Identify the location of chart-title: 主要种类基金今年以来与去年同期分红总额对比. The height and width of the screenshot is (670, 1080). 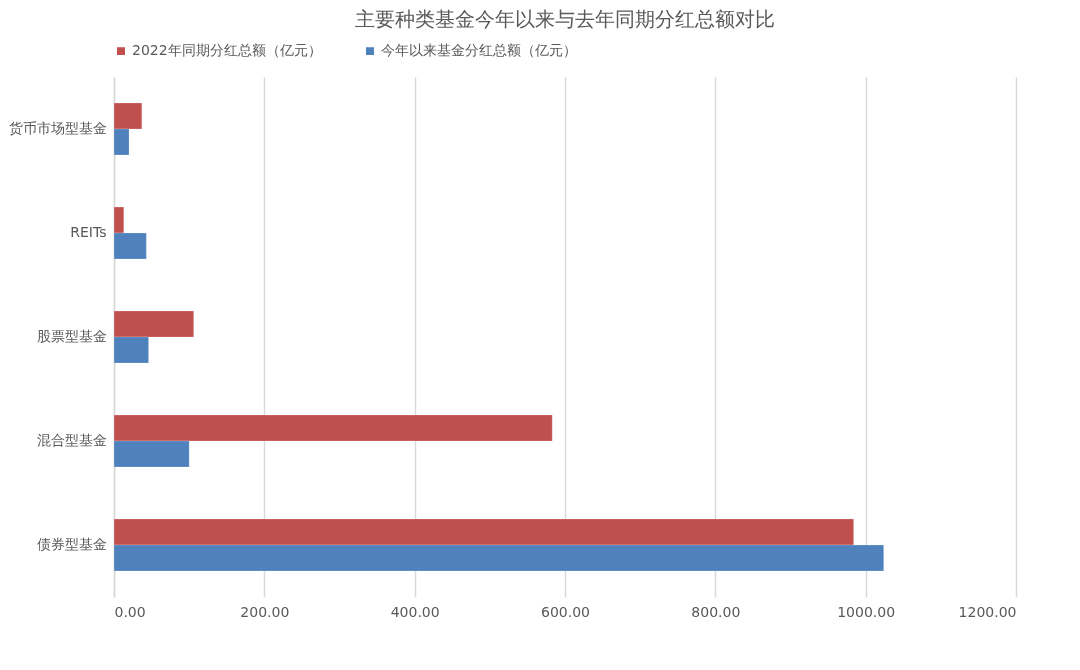
(565, 19).